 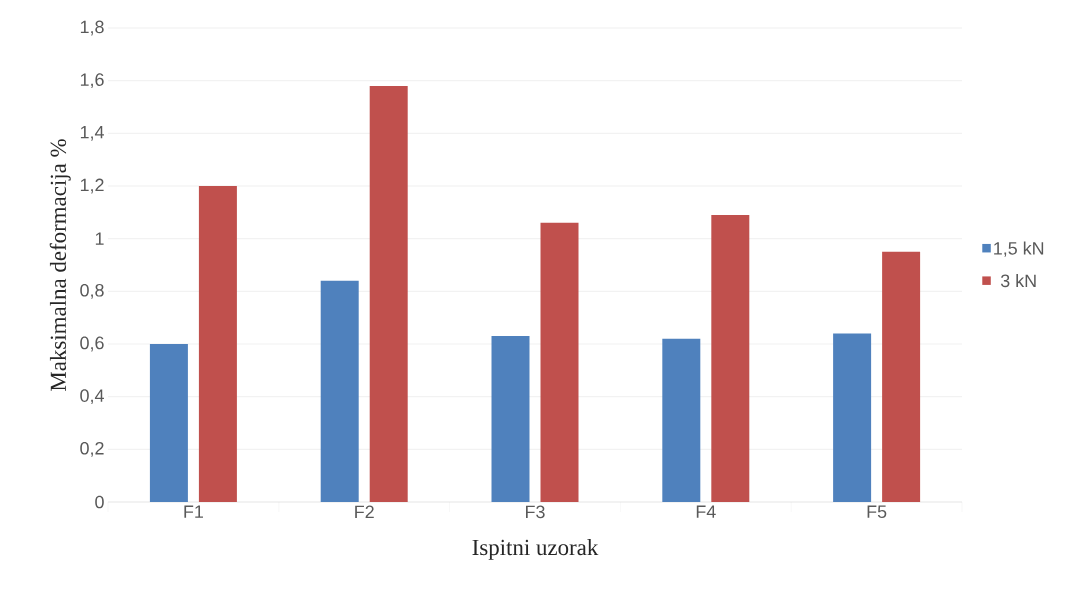 What do you see at coordinates (92, 449) in the screenshot?
I see `y-tick-label: 0,2` at bounding box center [92, 449].